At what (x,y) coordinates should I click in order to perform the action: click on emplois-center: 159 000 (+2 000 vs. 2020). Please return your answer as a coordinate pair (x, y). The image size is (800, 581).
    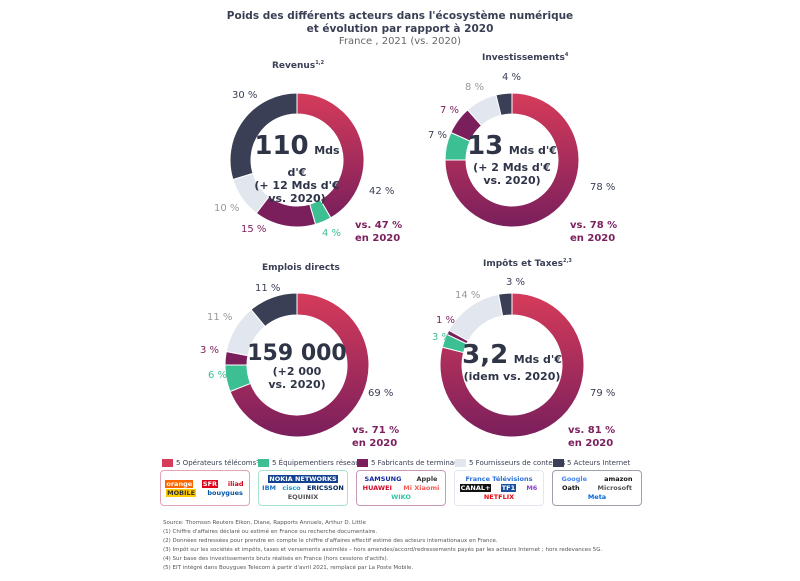
    Looking at the image, I should click on (297, 366).